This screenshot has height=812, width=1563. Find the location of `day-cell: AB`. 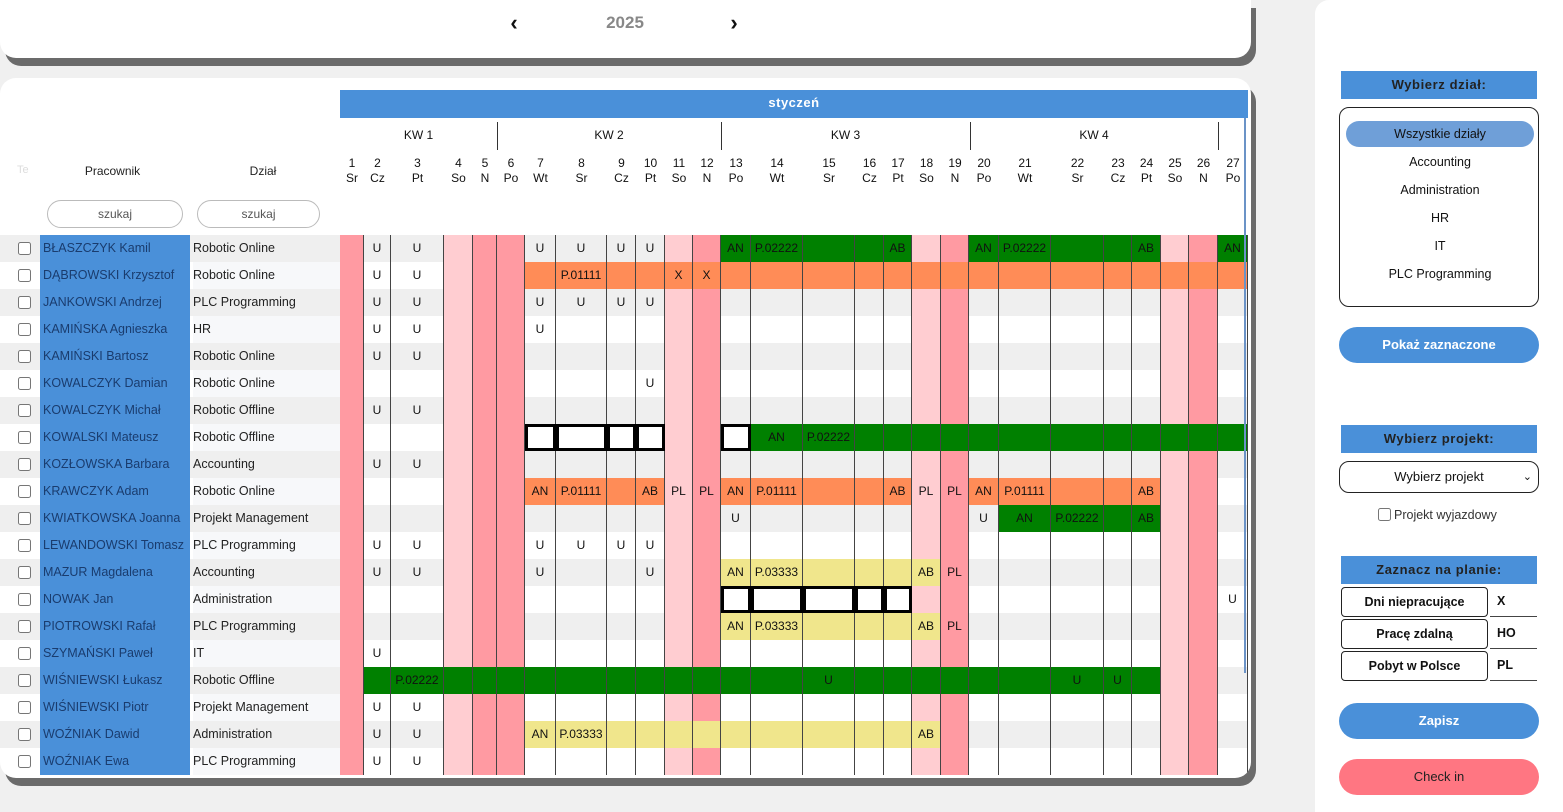

day-cell: AB is located at coordinates (1146, 491).